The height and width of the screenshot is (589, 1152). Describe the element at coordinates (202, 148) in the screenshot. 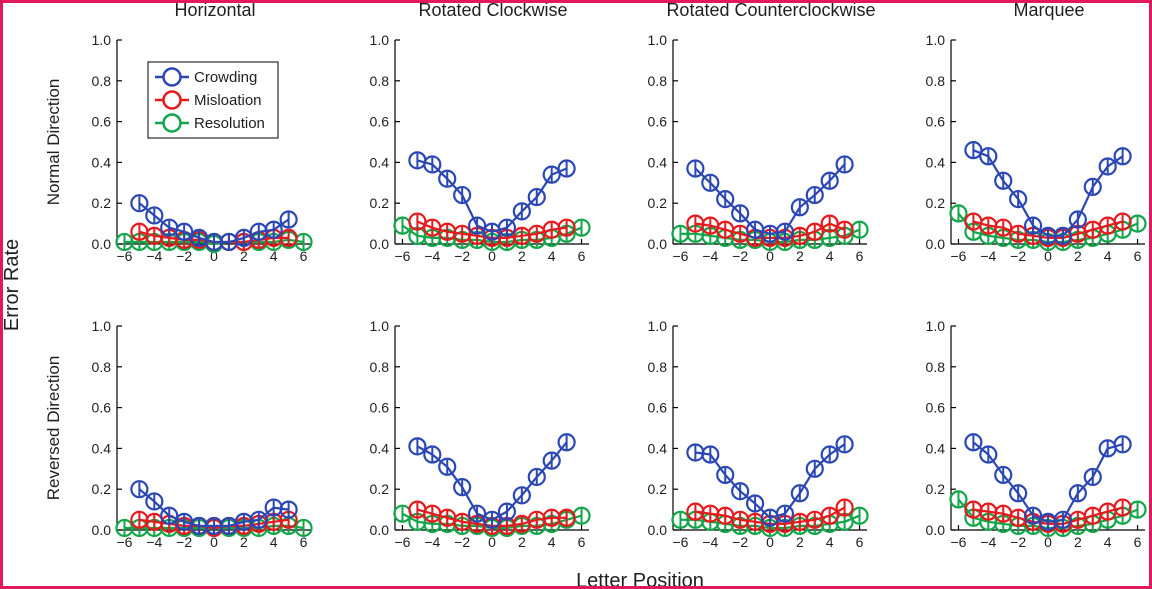

I see `panel-normal-direction-horizontal: 0.0 0.2 0.4 0.6 0.8 1.0 −6 −4 −2 0 2 4 6` at that location.